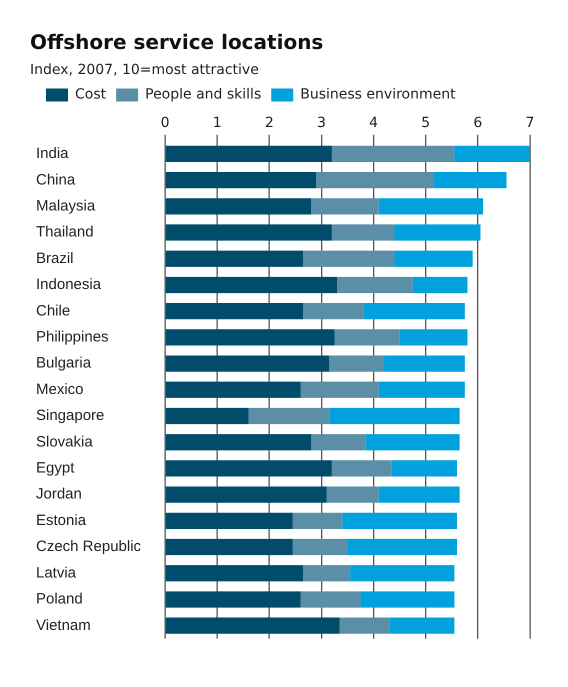 This screenshot has height=687, width=568. Describe the element at coordinates (56, 179) in the screenshot. I see `y-tick-label: China` at that location.